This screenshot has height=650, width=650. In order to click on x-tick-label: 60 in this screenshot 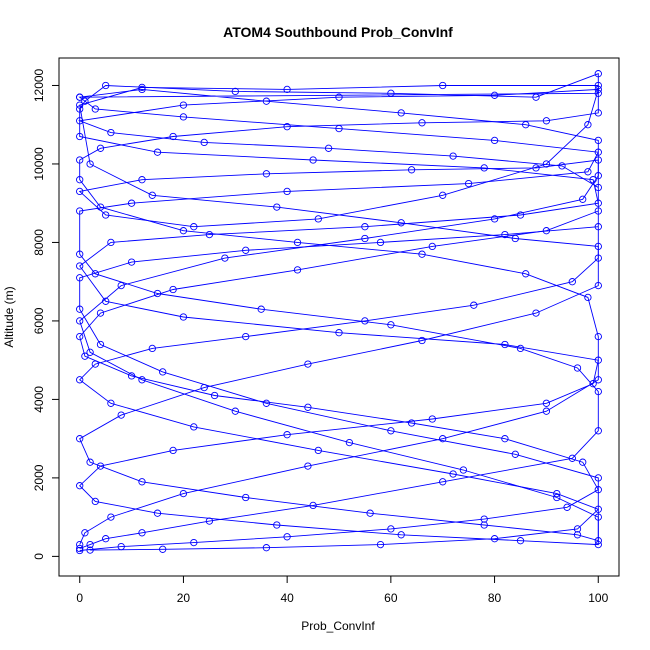, I will do `click(391, 598)`.